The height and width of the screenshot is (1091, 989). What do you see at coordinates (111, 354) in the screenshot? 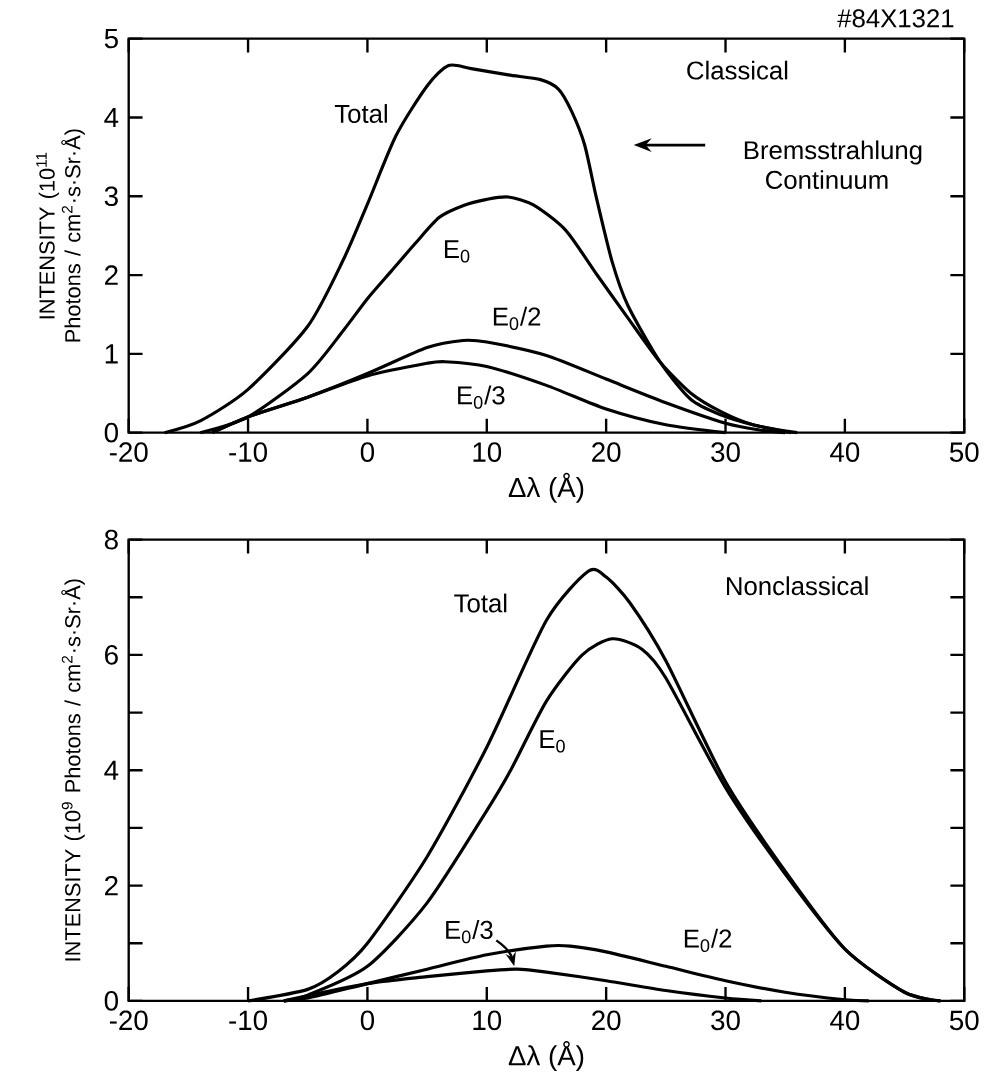
I see `y-tick-label: 1` at bounding box center [111, 354].